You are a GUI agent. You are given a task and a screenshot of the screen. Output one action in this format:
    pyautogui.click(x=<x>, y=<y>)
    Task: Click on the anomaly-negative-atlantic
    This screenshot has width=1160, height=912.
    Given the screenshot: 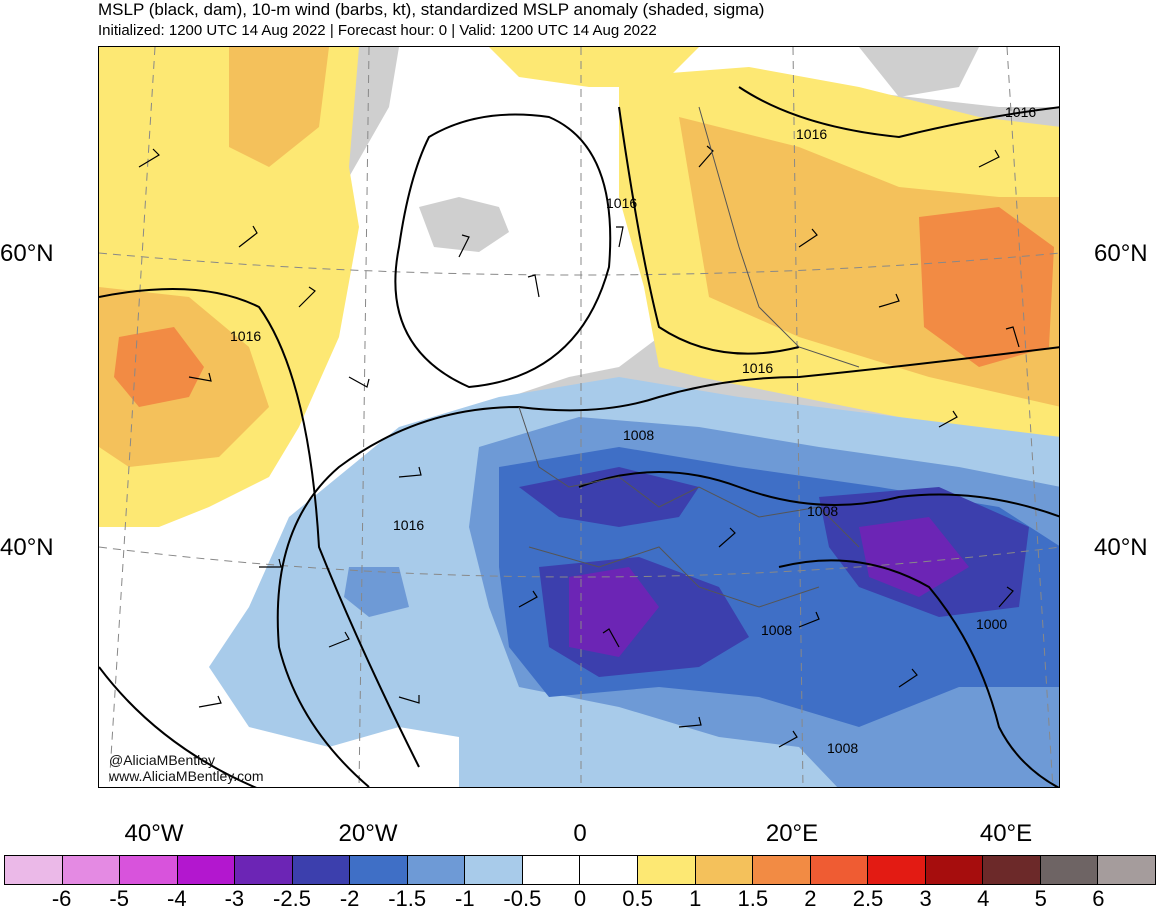 What is the action you would take?
    pyautogui.click(x=376, y=592)
    